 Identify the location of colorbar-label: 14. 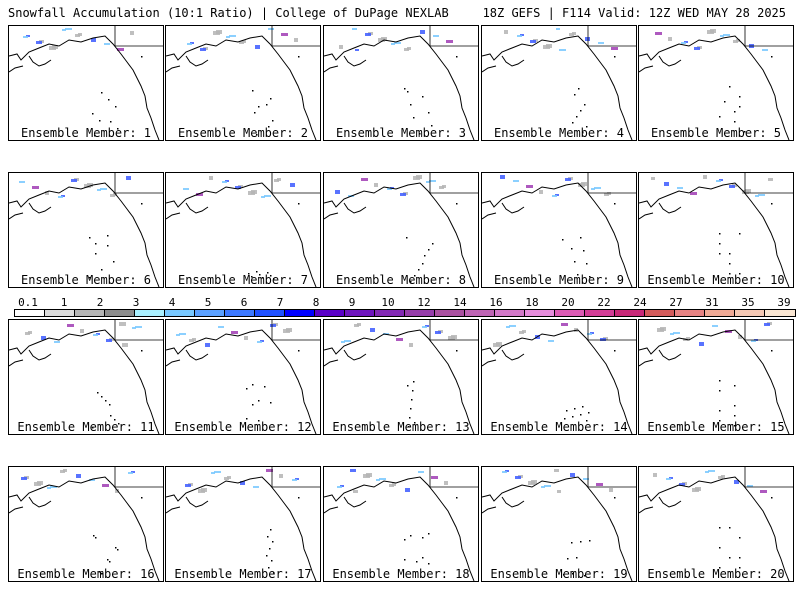
(460, 302).